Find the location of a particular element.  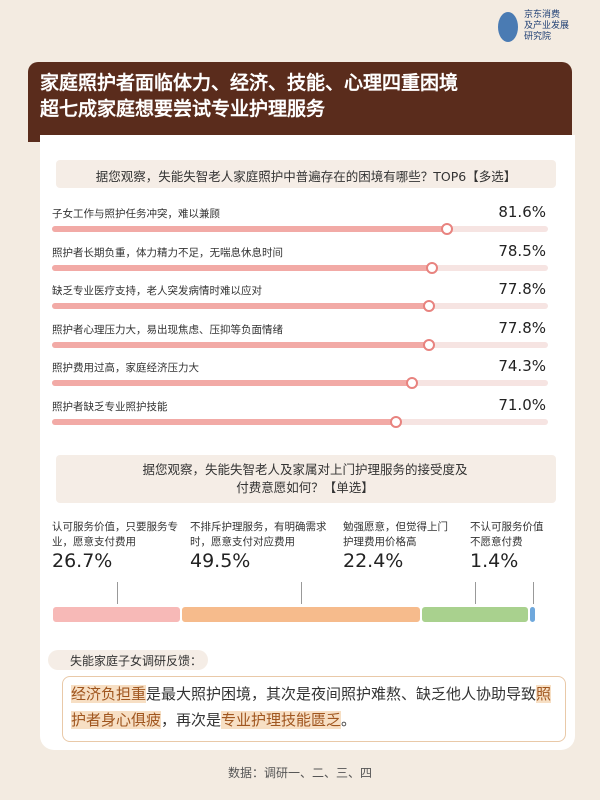

value-label: 78.5% is located at coordinates (522, 250).